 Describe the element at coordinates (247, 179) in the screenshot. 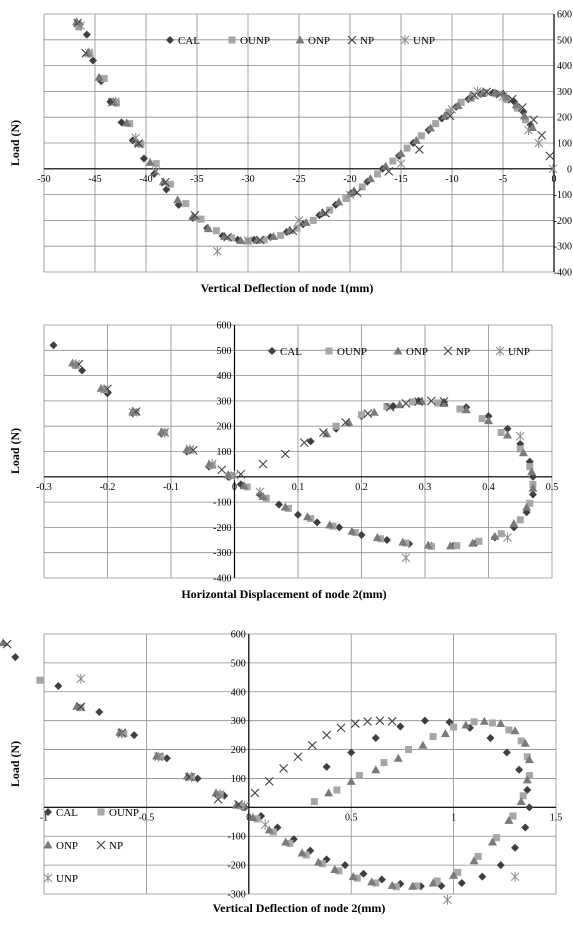

I see `x-tick-label: -30` at that location.